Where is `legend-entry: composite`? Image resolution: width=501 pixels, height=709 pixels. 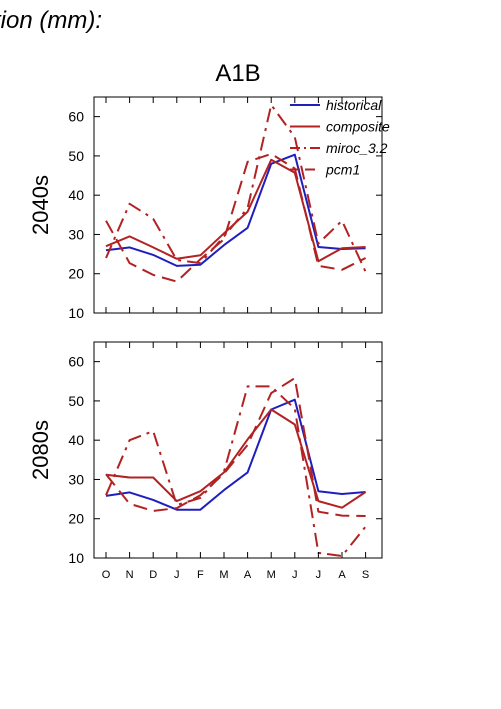 legend-entry: composite is located at coordinates (358, 127).